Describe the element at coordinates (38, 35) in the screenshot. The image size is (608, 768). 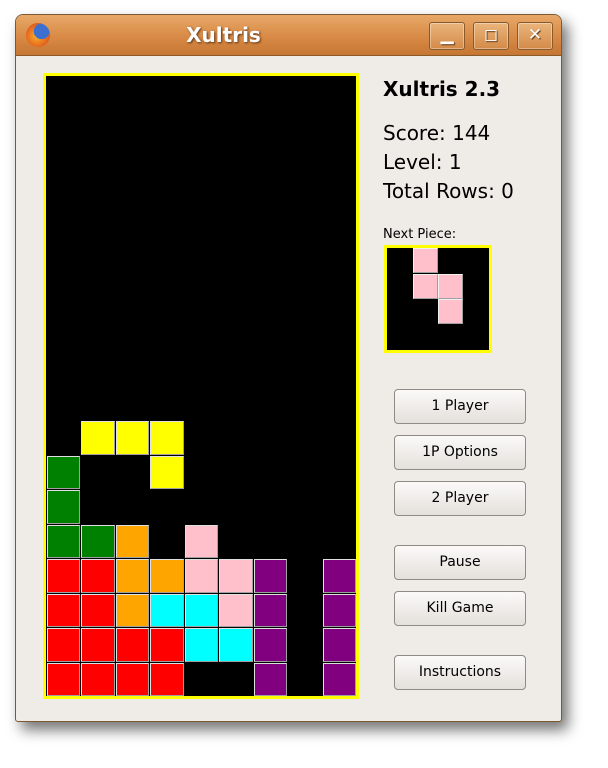
I see `firefox-icon` at that location.